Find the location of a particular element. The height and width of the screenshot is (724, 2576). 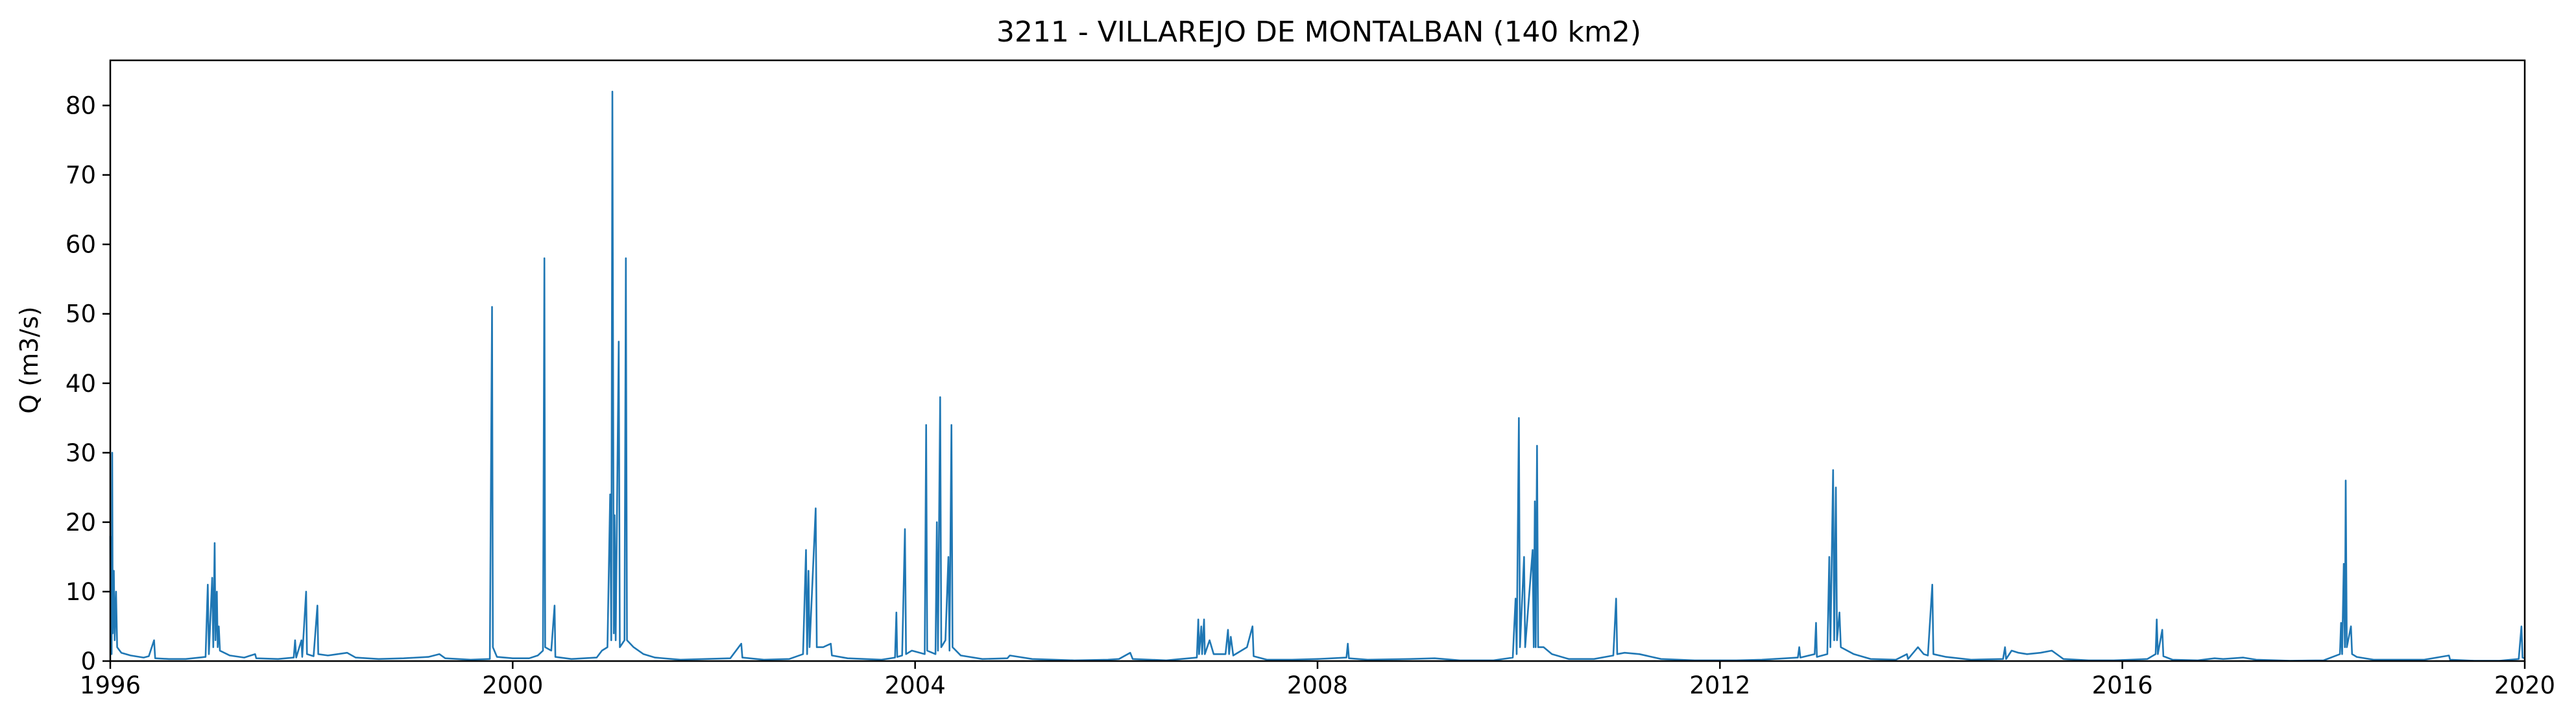

y-axis: 0 10 20 30 40 50 60 70 80 is located at coordinates (88, 383).